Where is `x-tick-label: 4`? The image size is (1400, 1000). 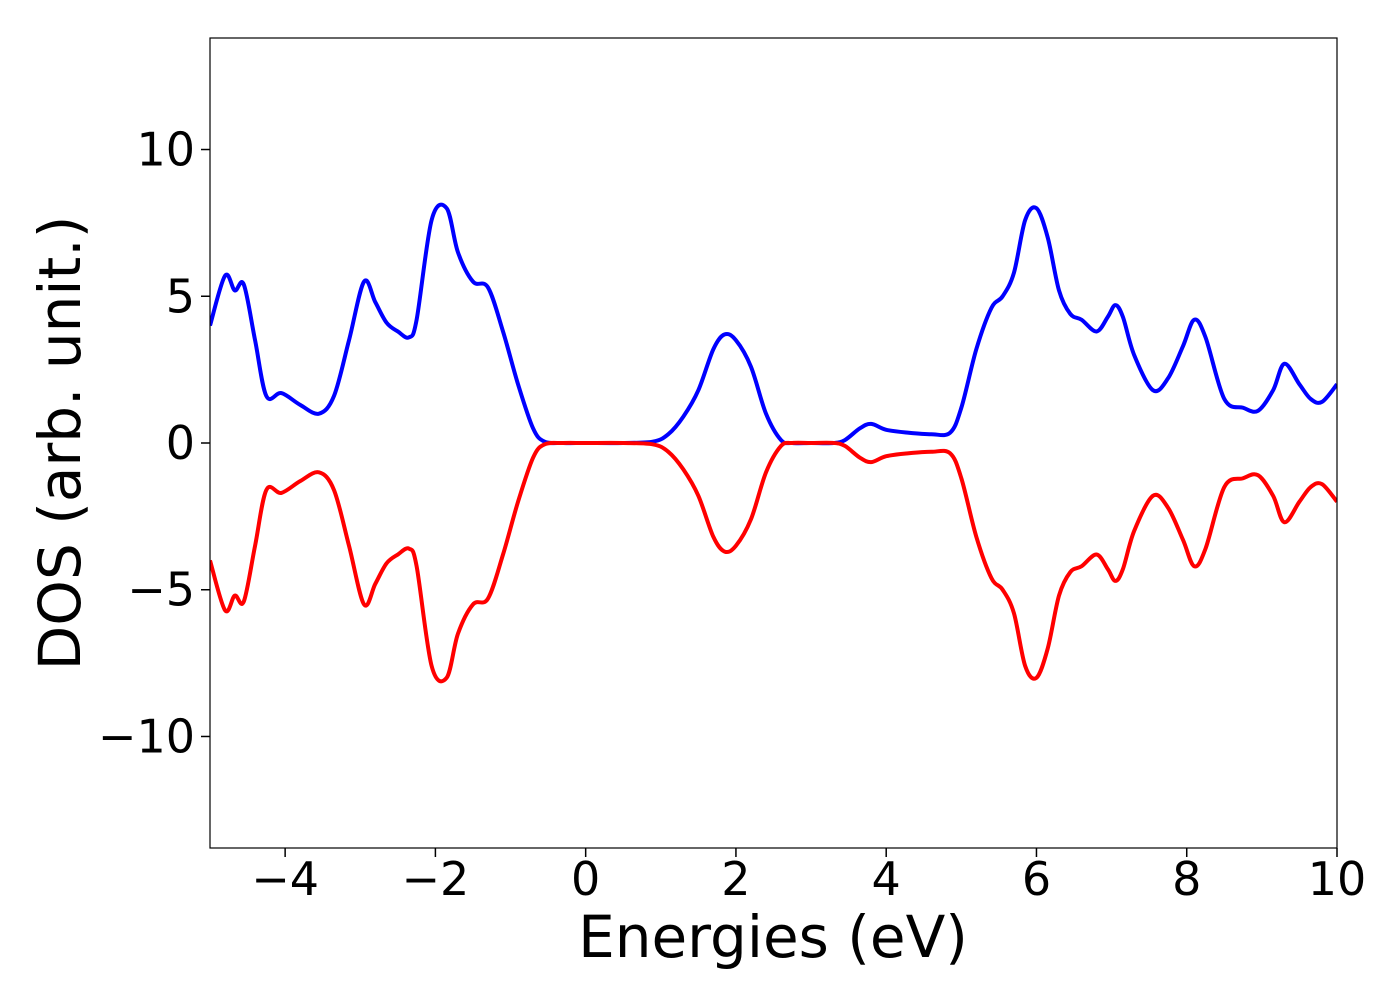
x-tick-label: 4 is located at coordinates (886, 879).